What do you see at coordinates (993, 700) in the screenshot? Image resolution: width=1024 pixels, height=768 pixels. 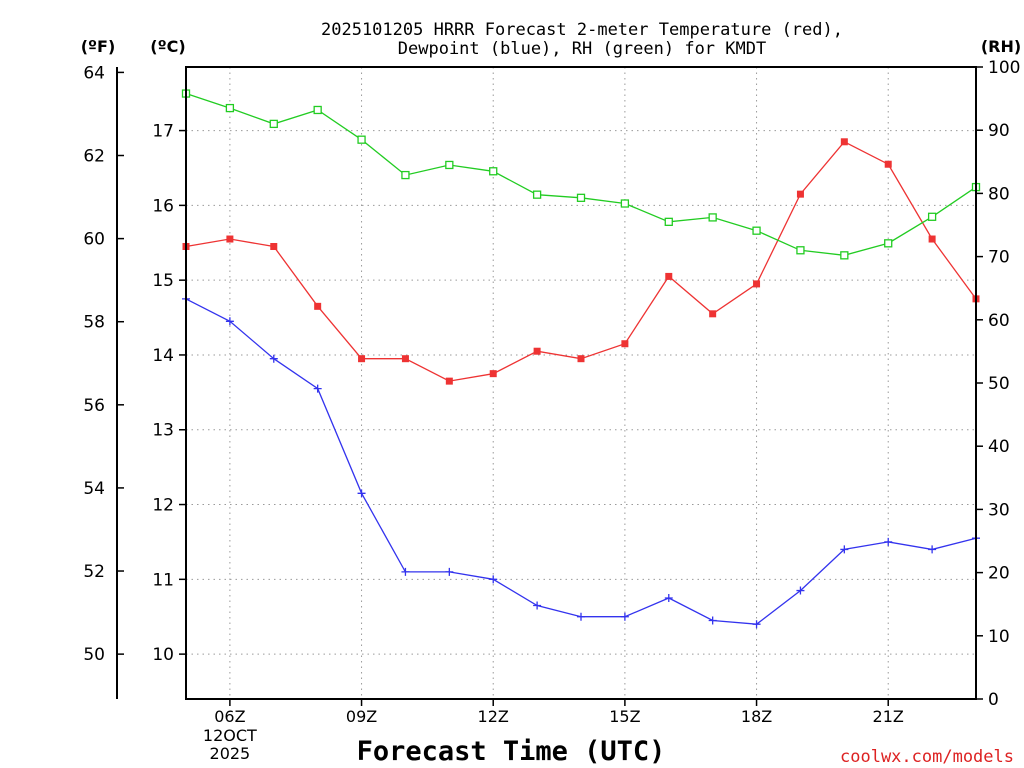 I see `rh-tick-label: 0` at bounding box center [993, 700].